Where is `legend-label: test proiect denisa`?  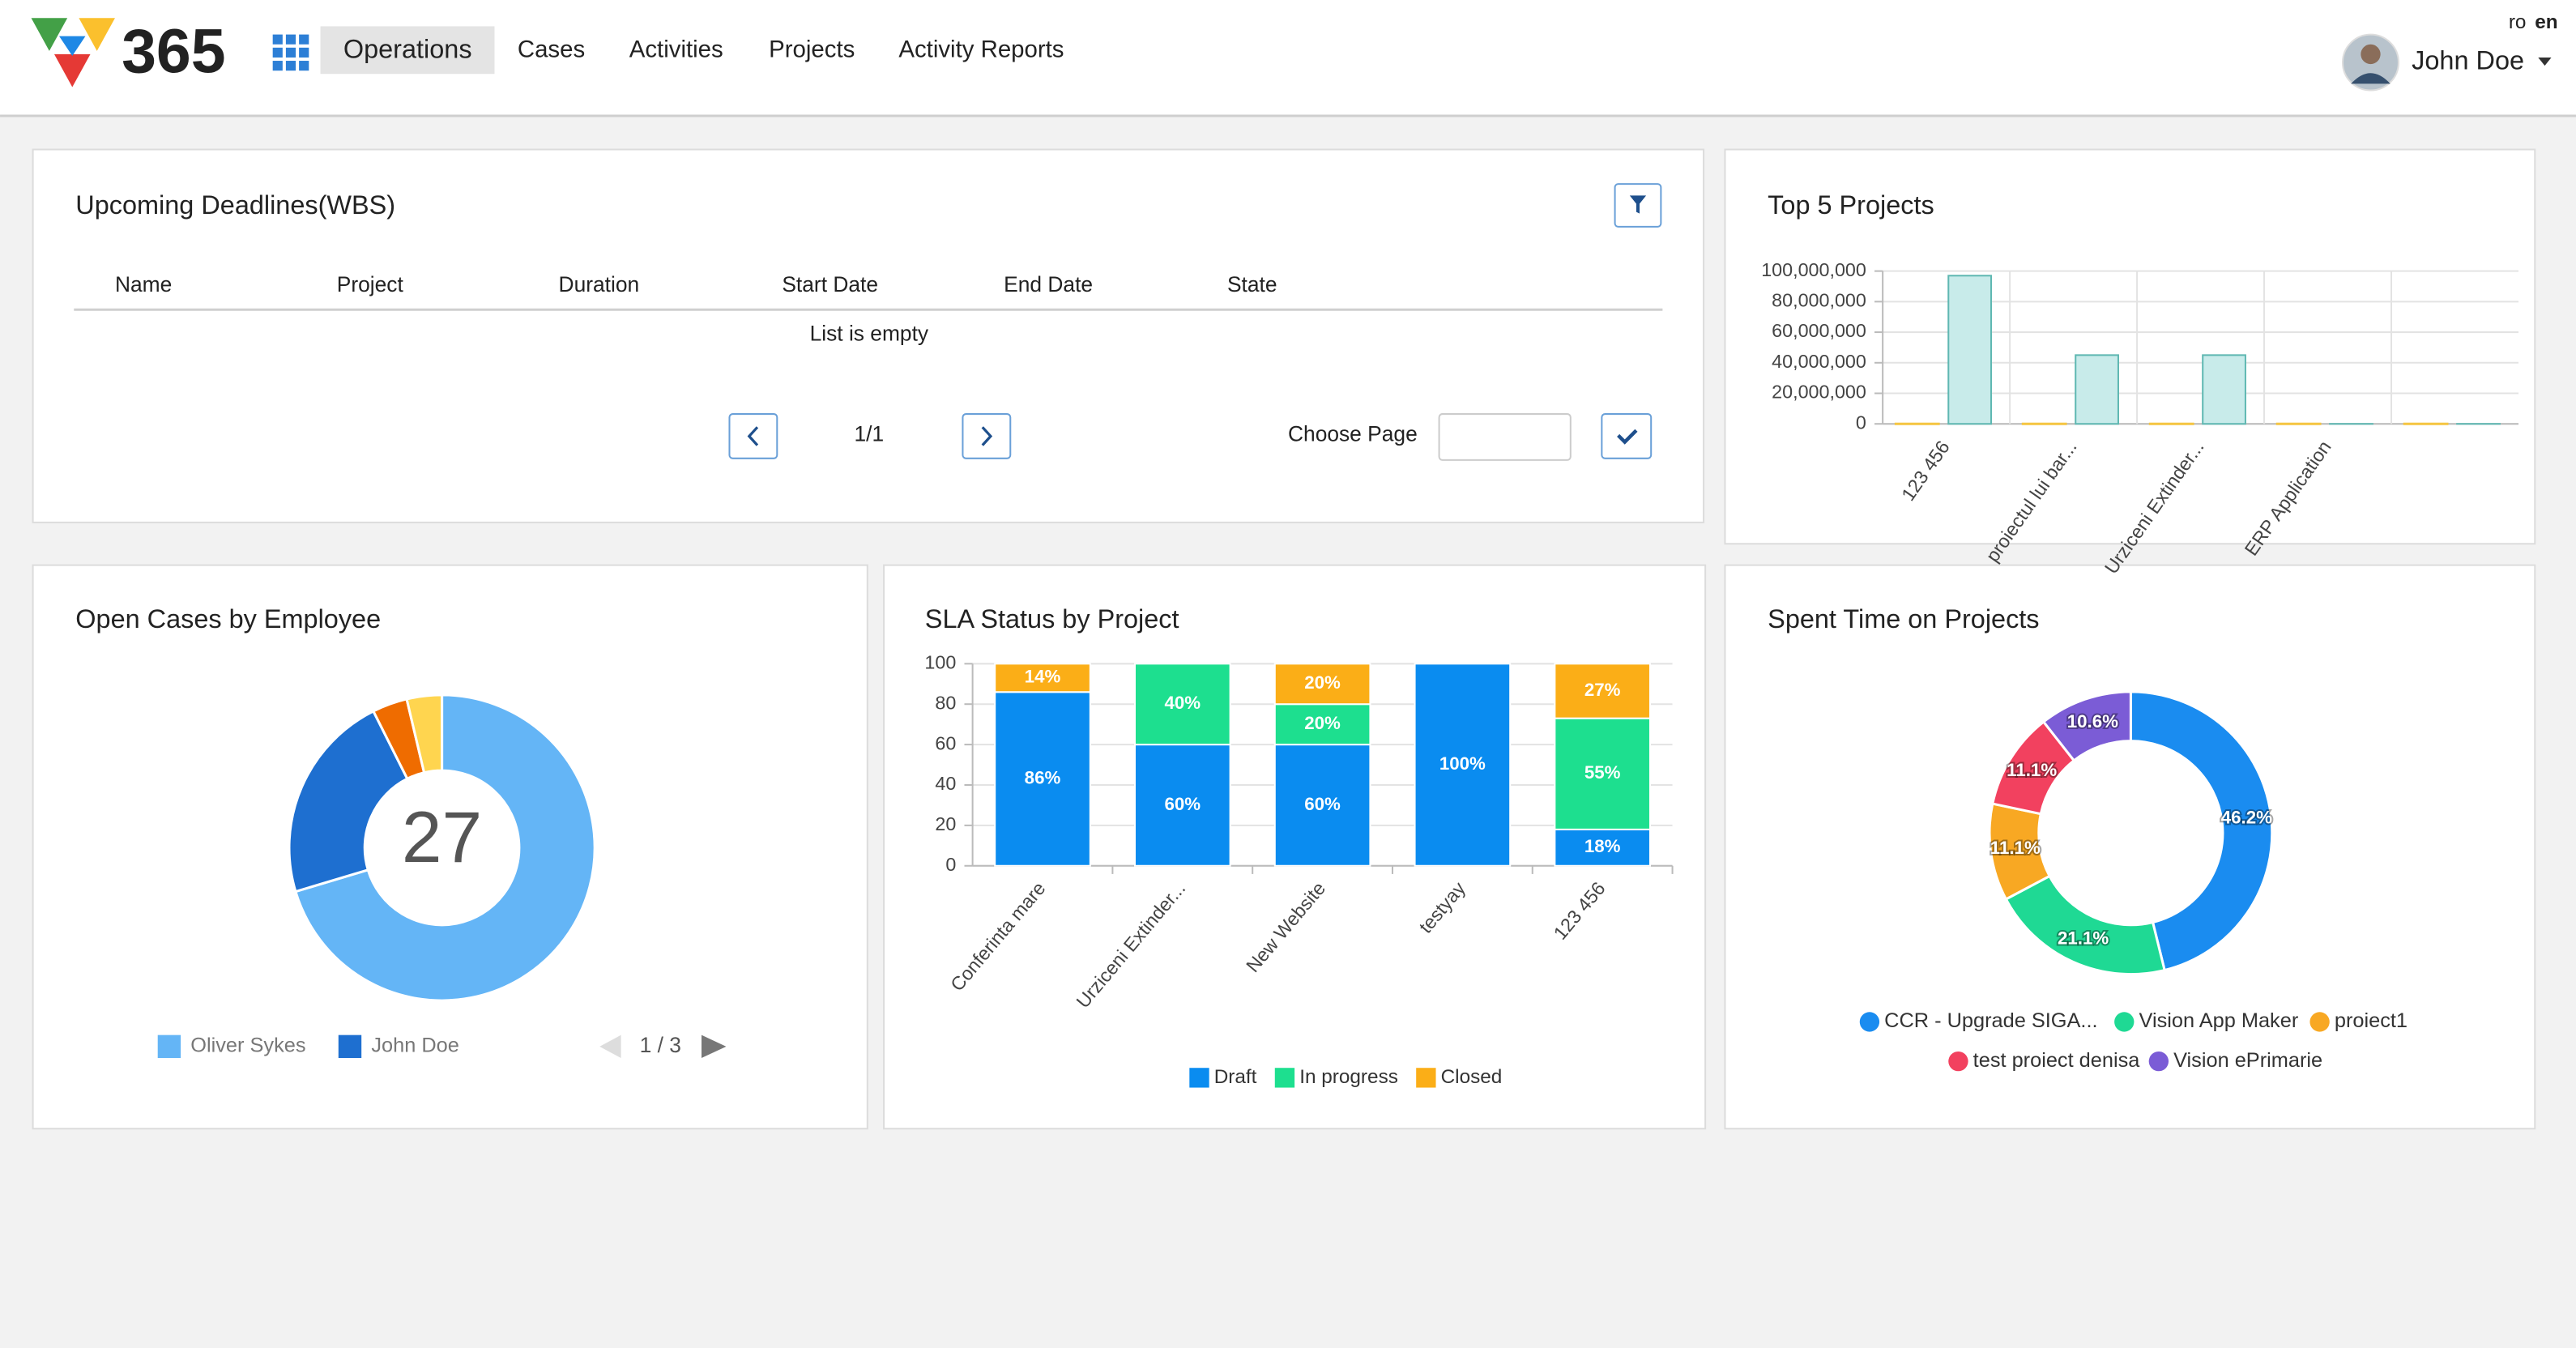
legend-label: test proiect denisa is located at coordinates (2057, 1060).